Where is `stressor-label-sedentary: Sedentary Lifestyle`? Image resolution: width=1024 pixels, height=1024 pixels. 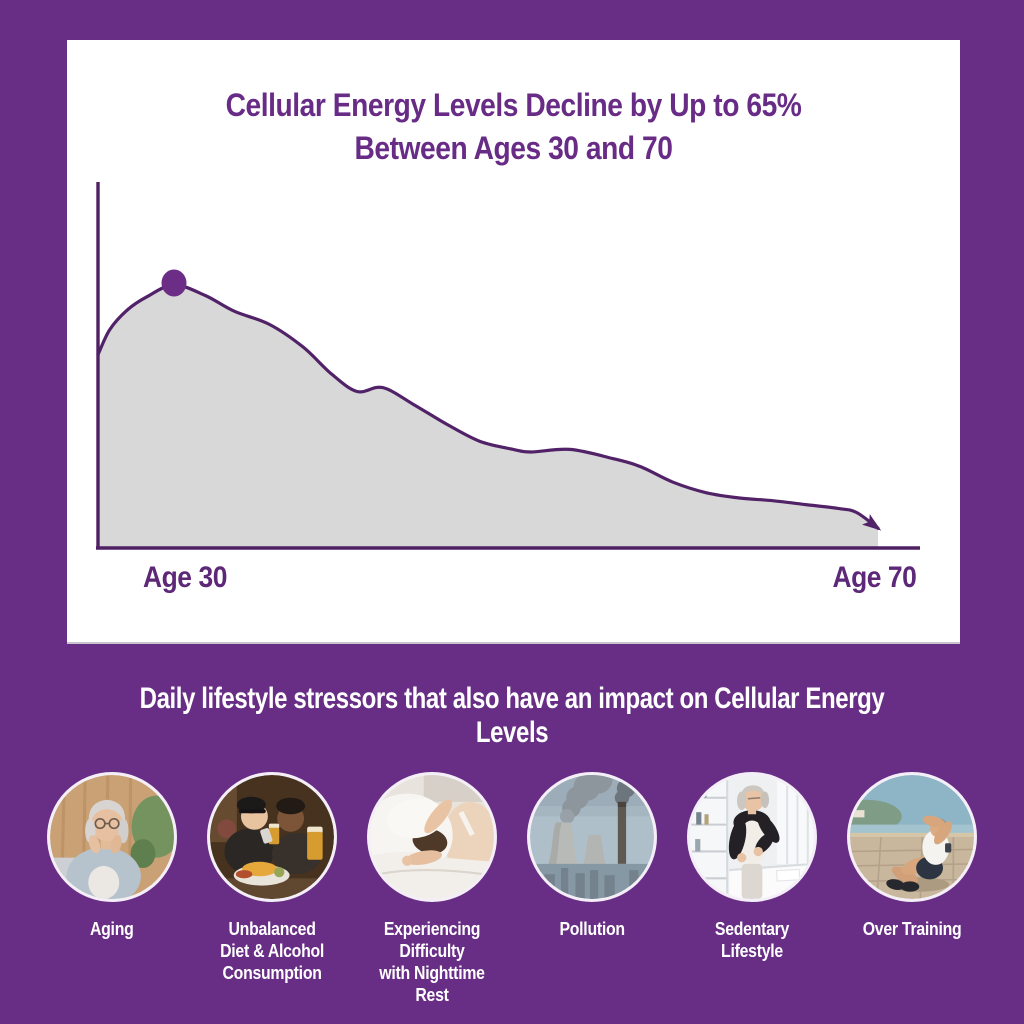 stressor-label-sedentary: Sedentary Lifestyle is located at coordinates (752, 940).